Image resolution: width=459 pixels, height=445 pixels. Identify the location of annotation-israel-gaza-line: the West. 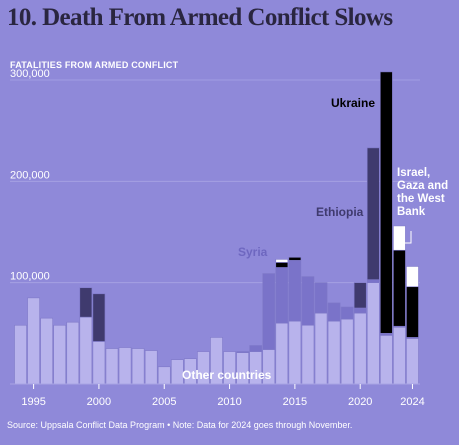
(421, 199).